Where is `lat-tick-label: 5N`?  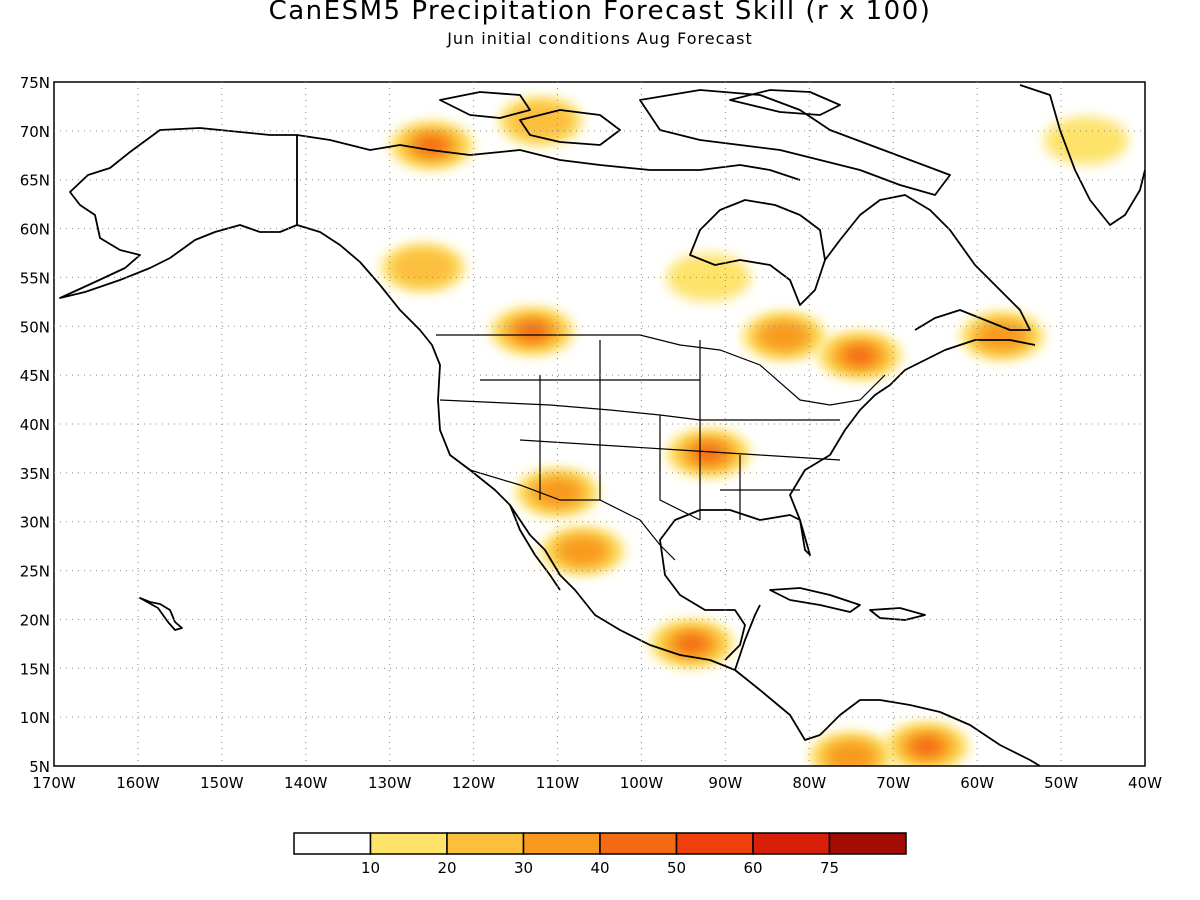
lat-tick-label: 5N is located at coordinates (39, 767).